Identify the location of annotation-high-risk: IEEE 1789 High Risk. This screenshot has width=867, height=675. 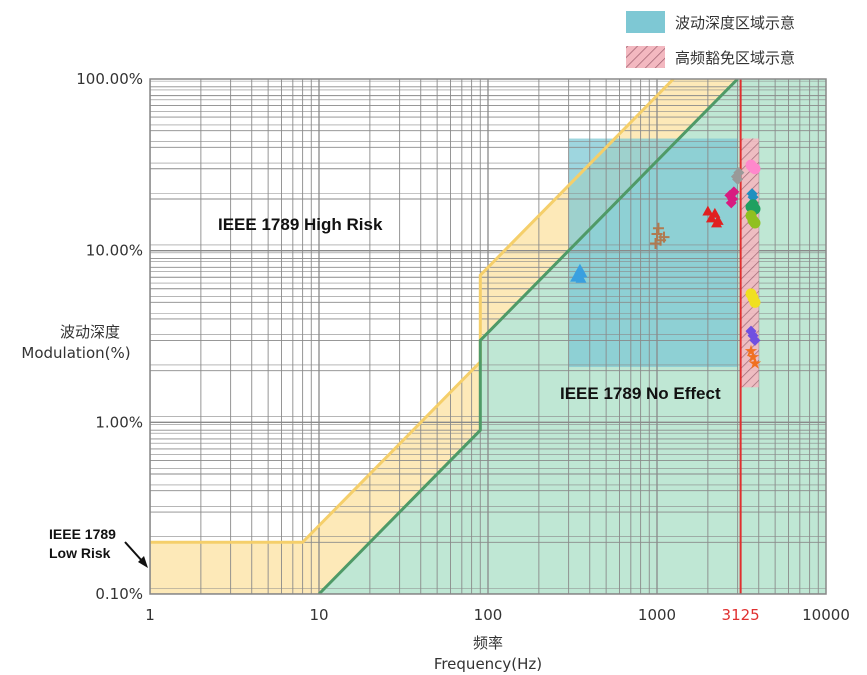
(300, 224).